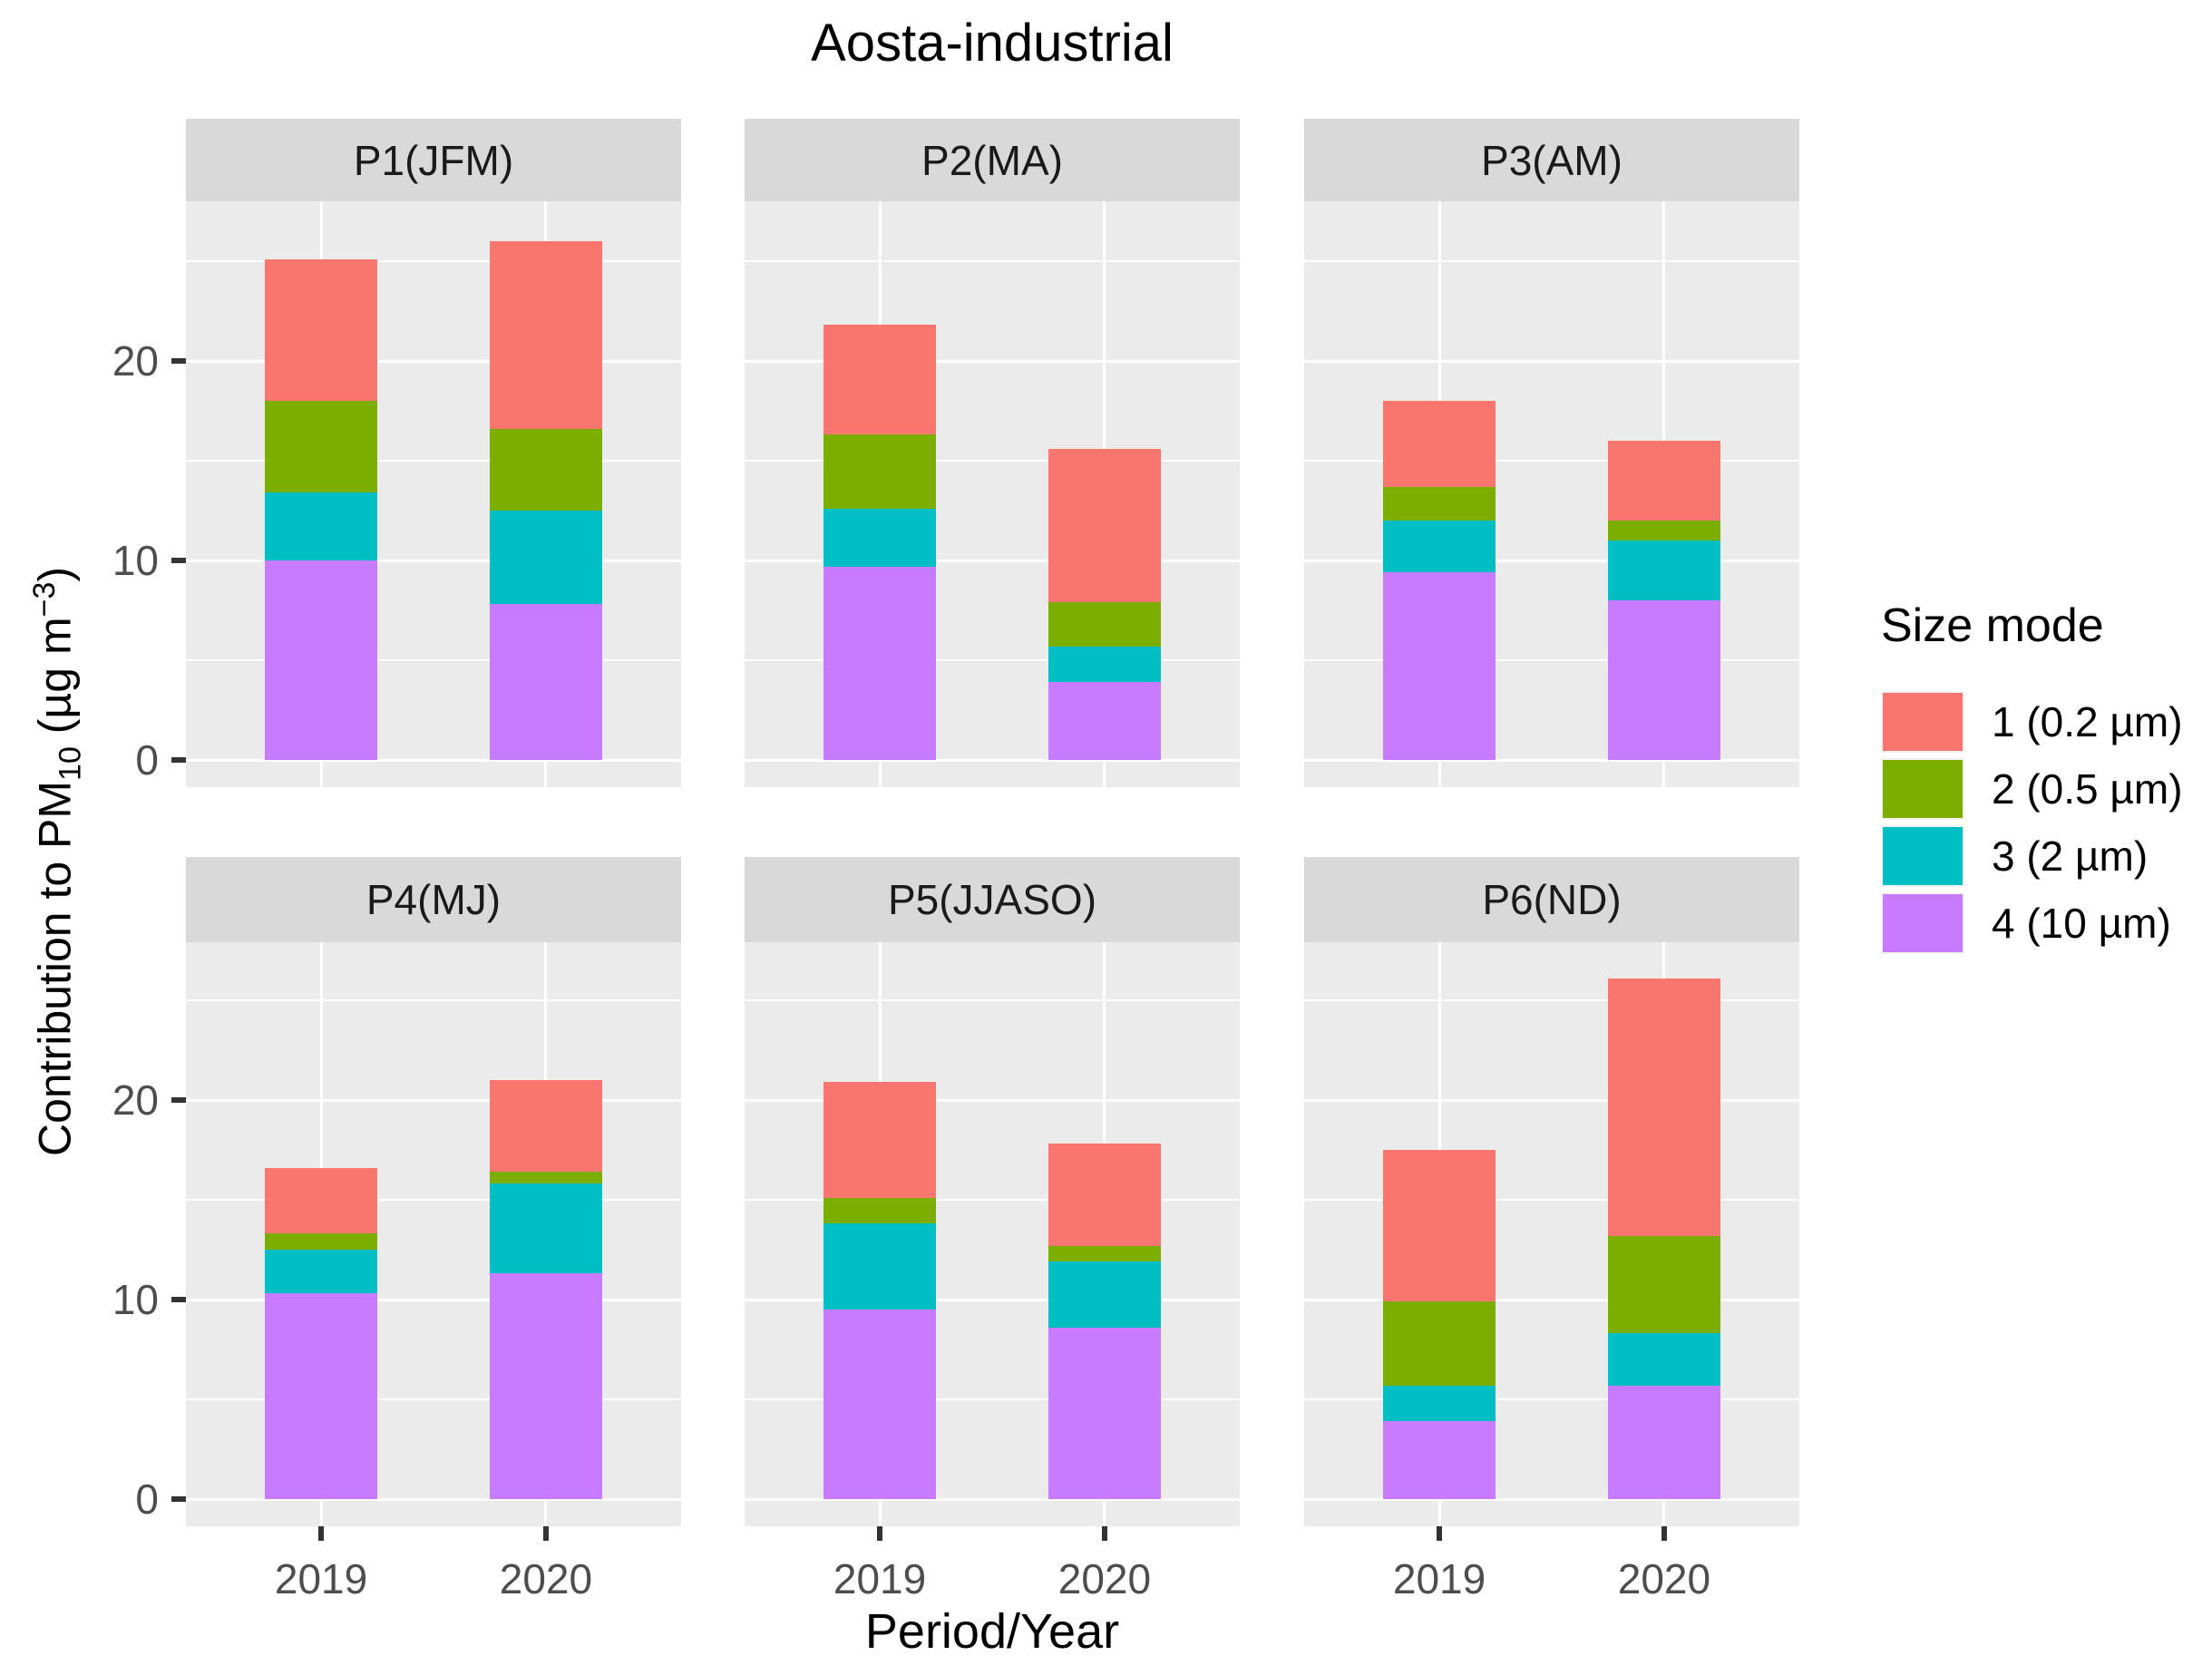  I want to click on facet-strip-label: P4(MJ), so click(434, 899).